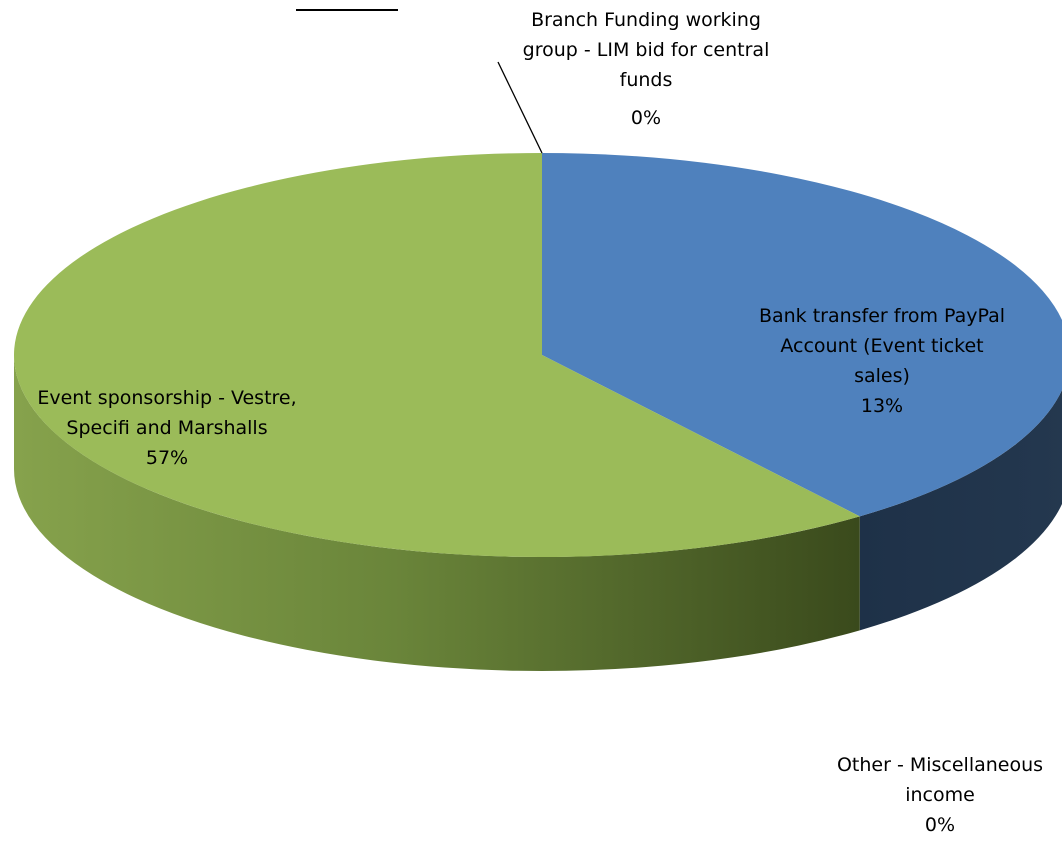  I want to click on label-line: Bank transfer from PayPal, so click(882, 316).